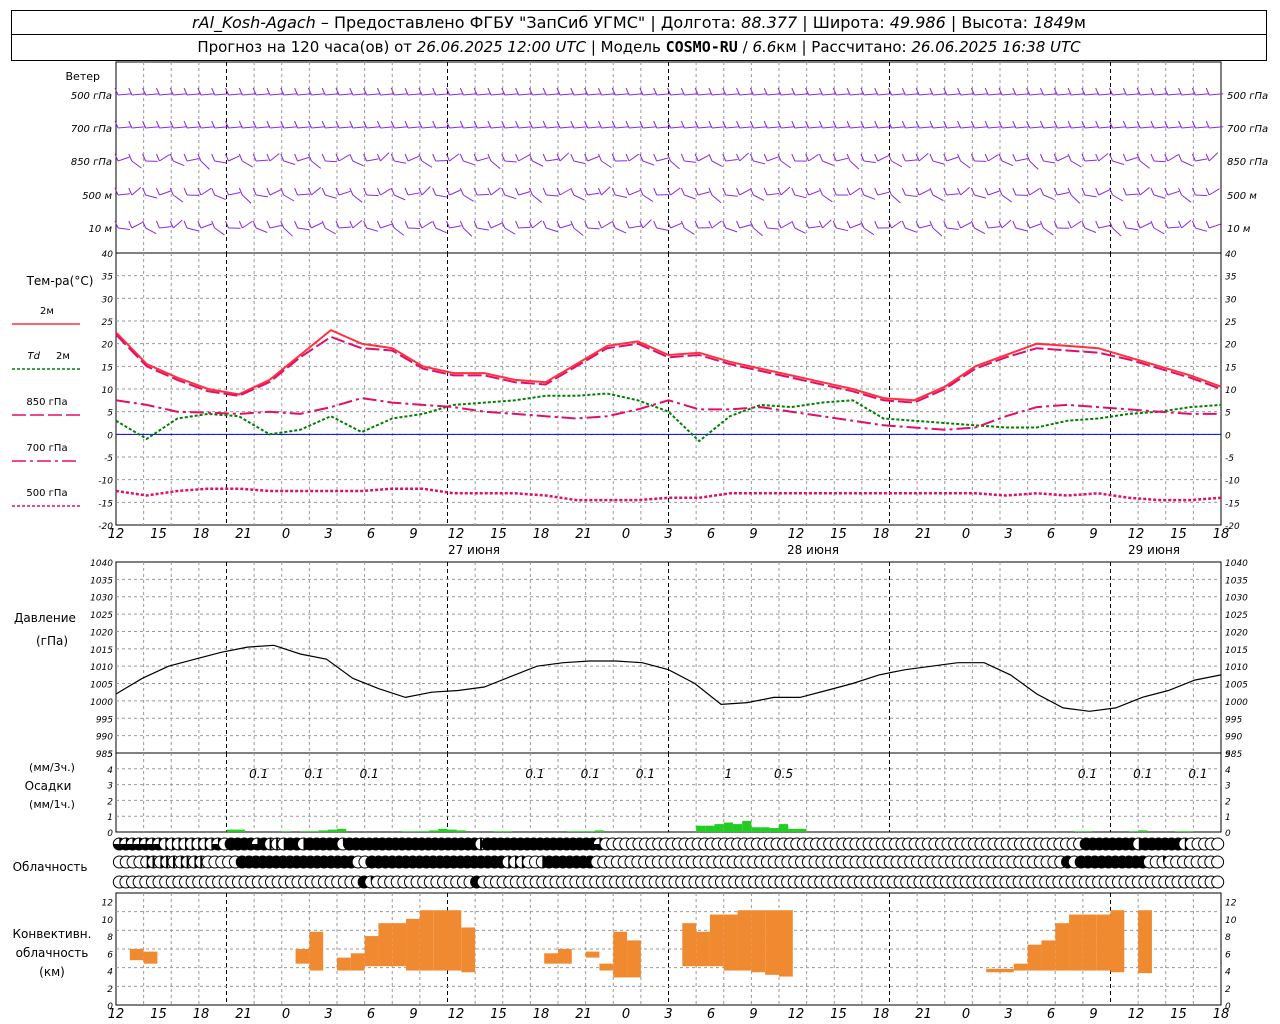 Image resolution: width=1280 pixels, height=1024 pixels. What do you see at coordinates (1197, 774) in the screenshot?
I see `precip-amount: 0.1` at bounding box center [1197, 774].